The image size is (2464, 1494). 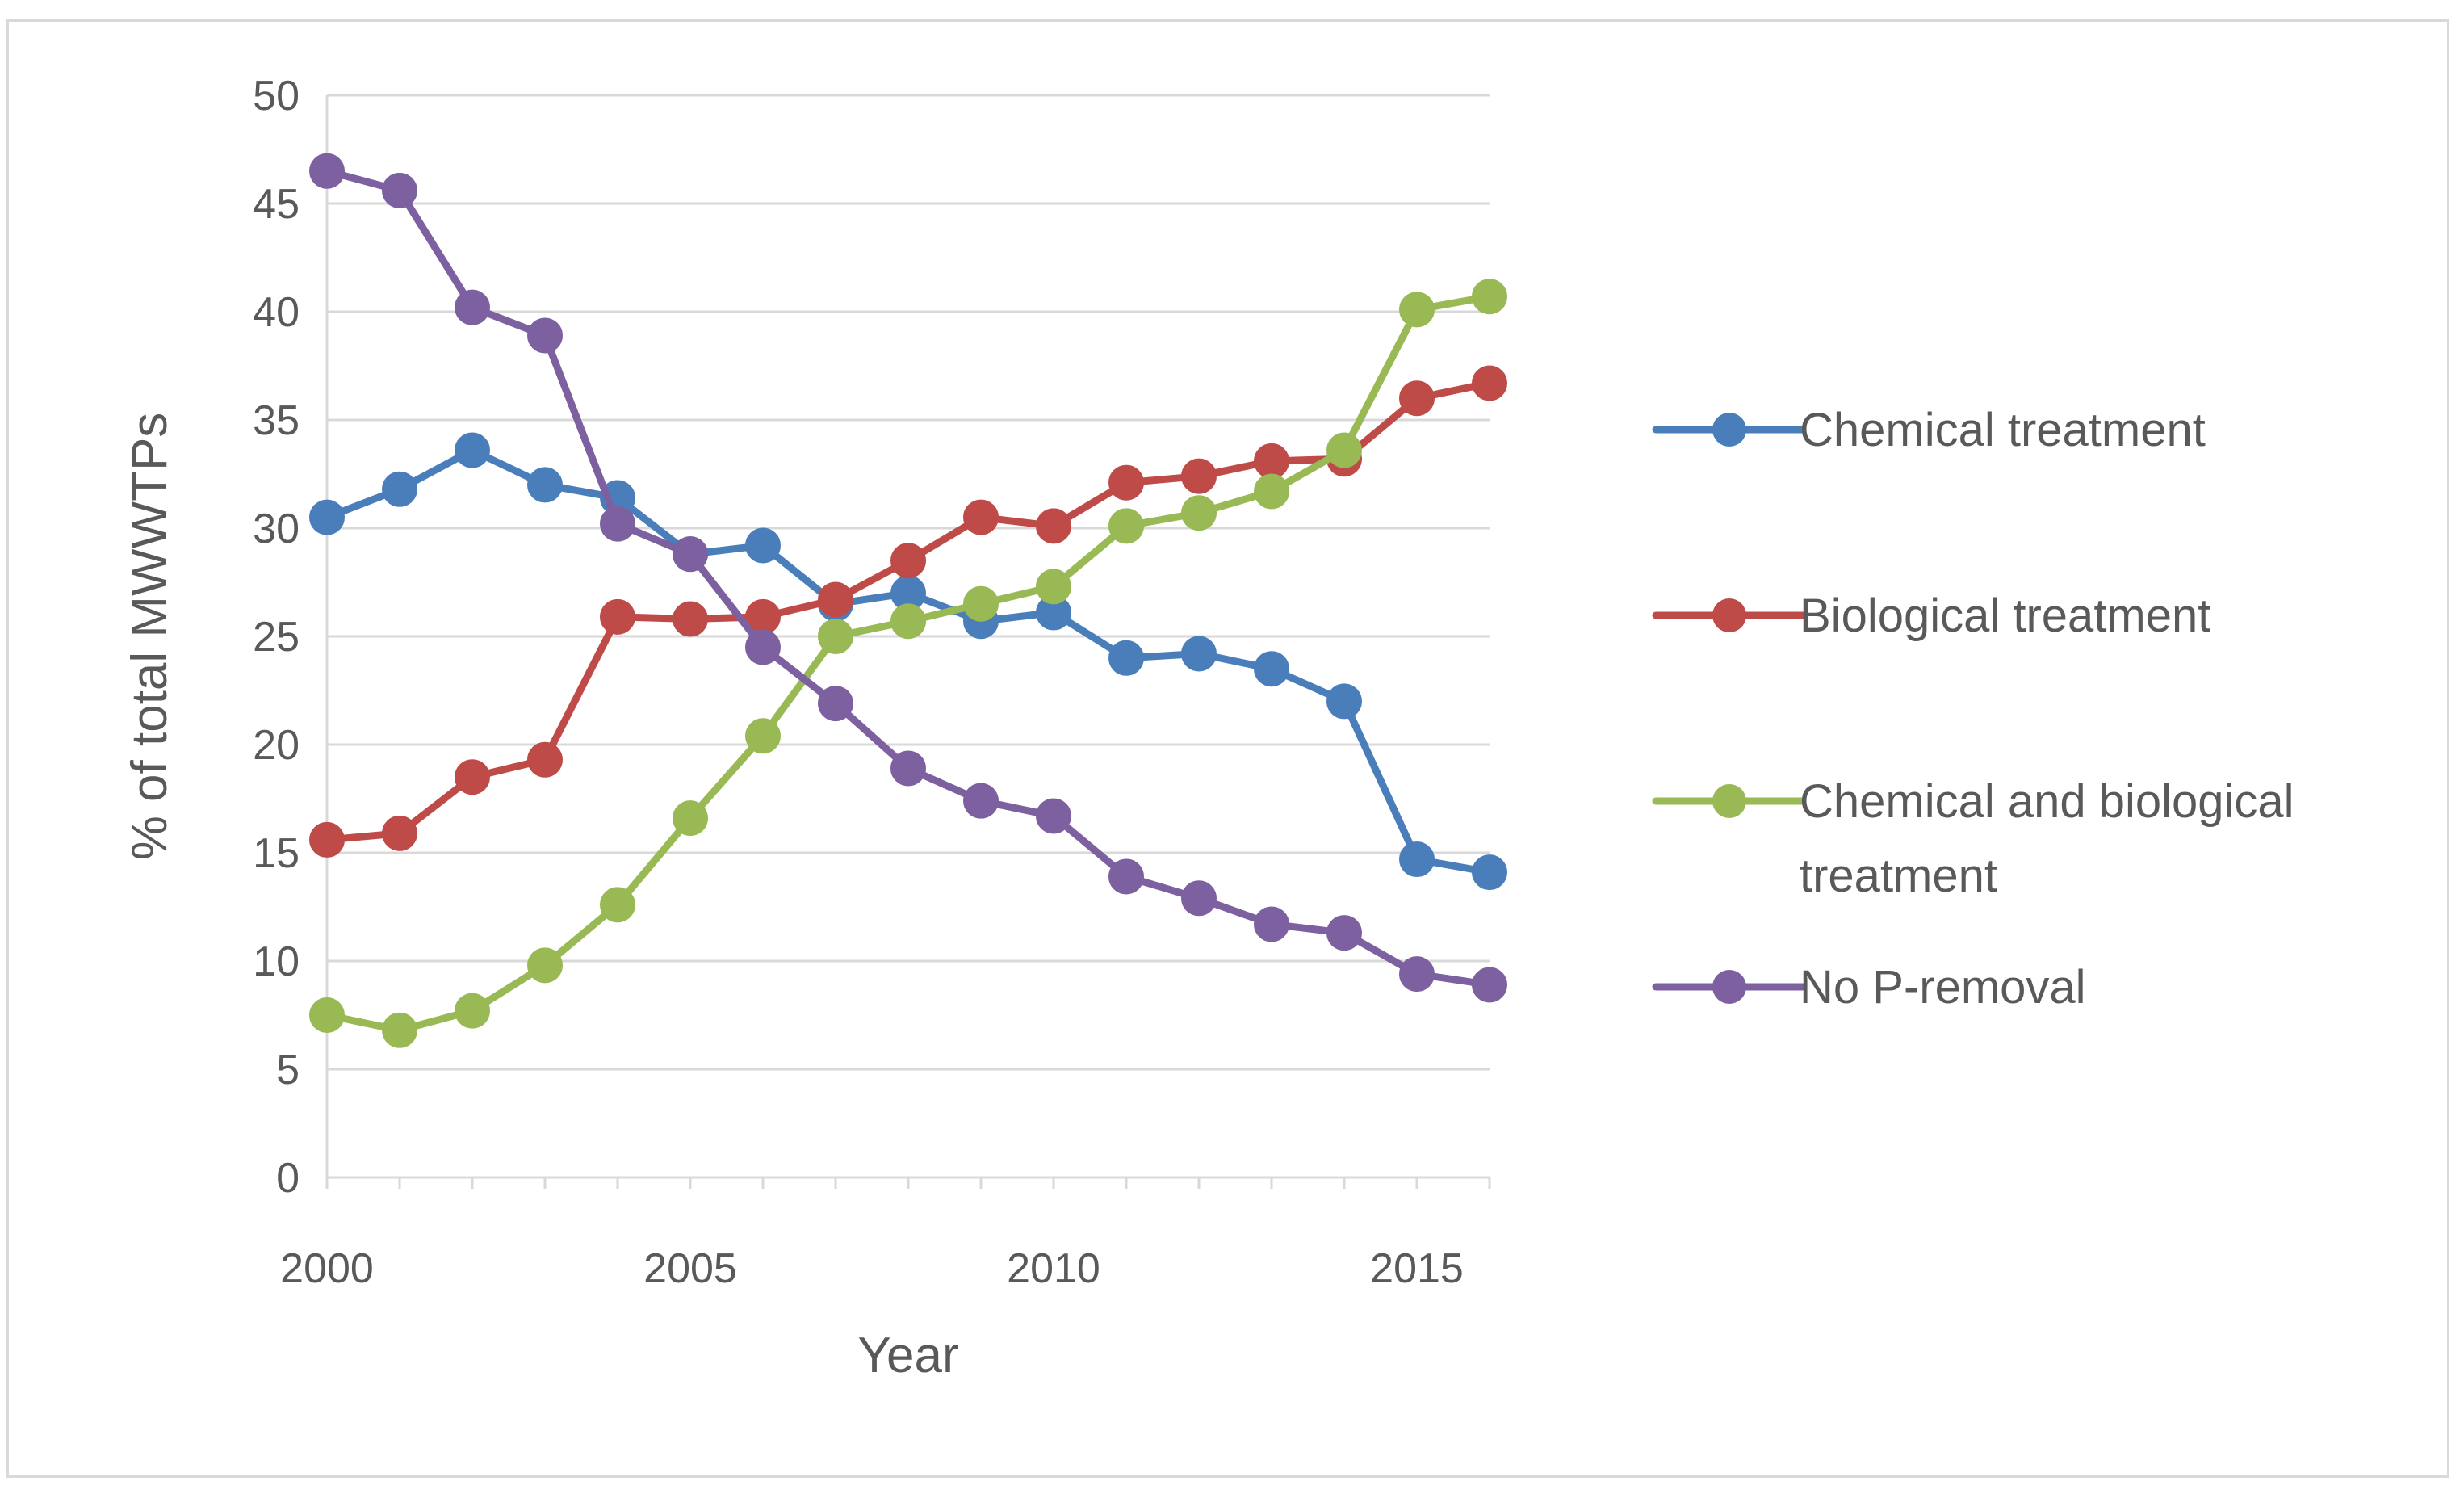 What do you see at coordinates (1898, 876) in the screenshot?
I see `legend-label-line: treatment` at bounding box center [1898, 876].